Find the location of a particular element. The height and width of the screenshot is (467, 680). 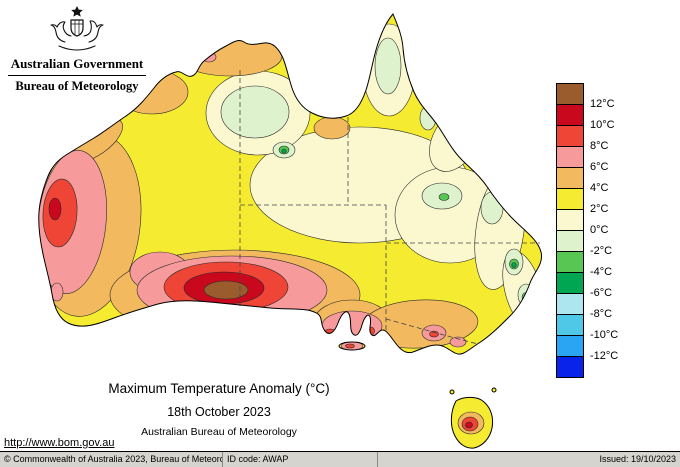

legend-label: -12°C is located at coordinates (604, 356).